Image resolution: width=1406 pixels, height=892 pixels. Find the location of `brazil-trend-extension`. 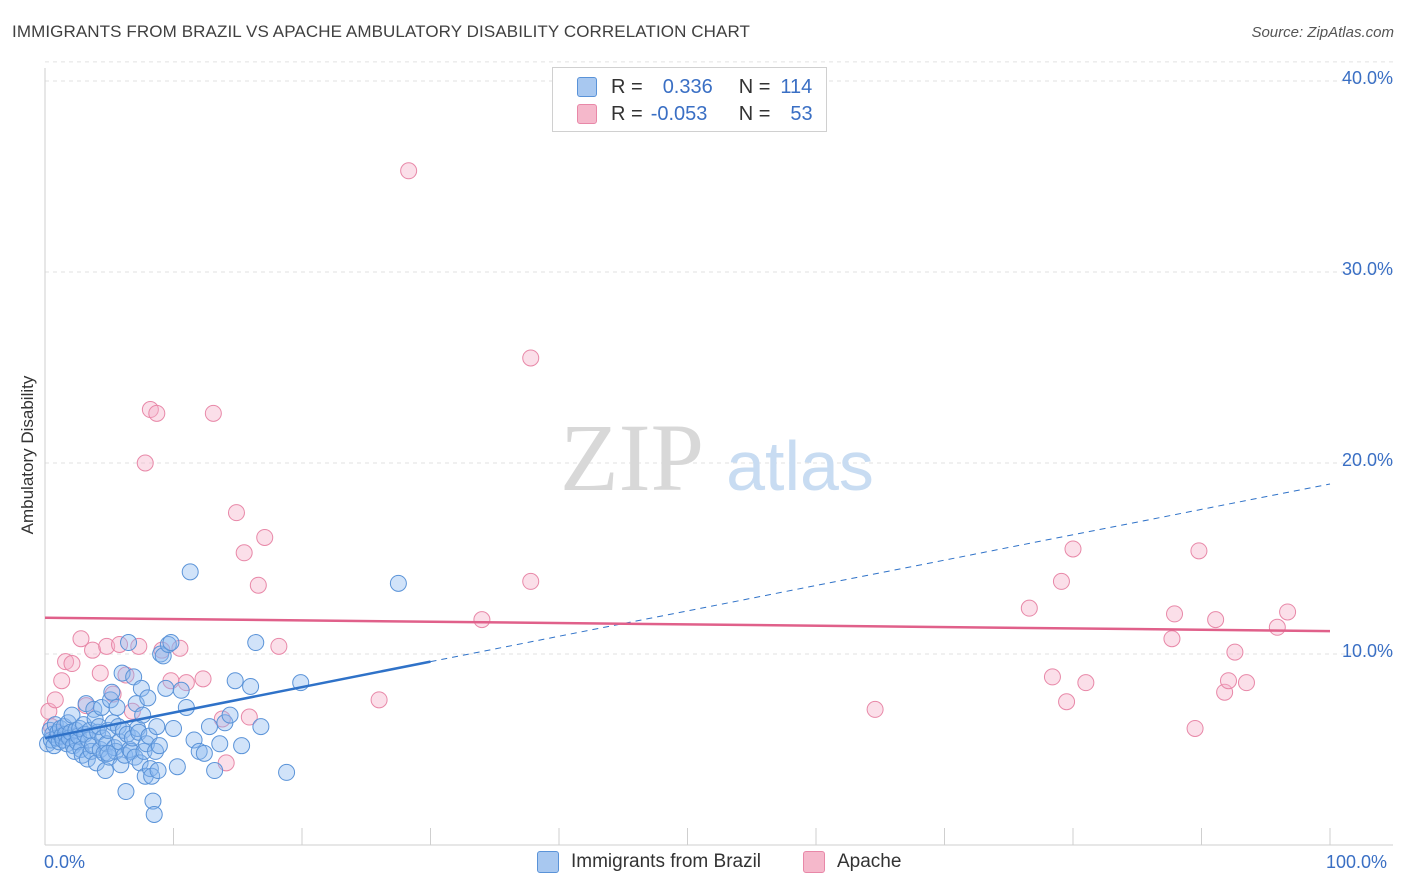

brazil-trend-extension is located at coordinates (880, 573).